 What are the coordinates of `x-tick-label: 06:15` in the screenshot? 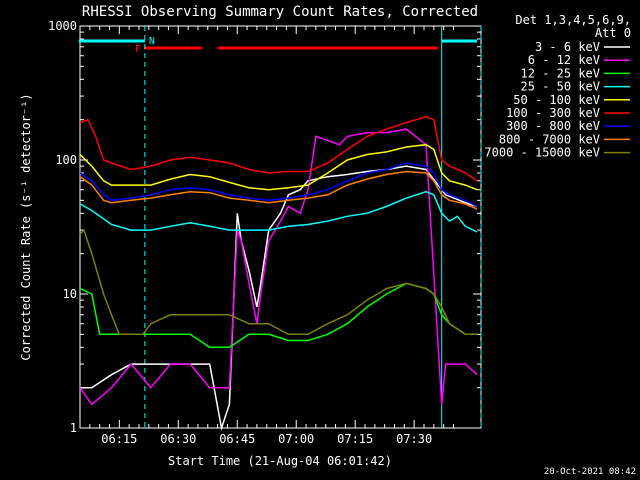 It's located at (119, 439).